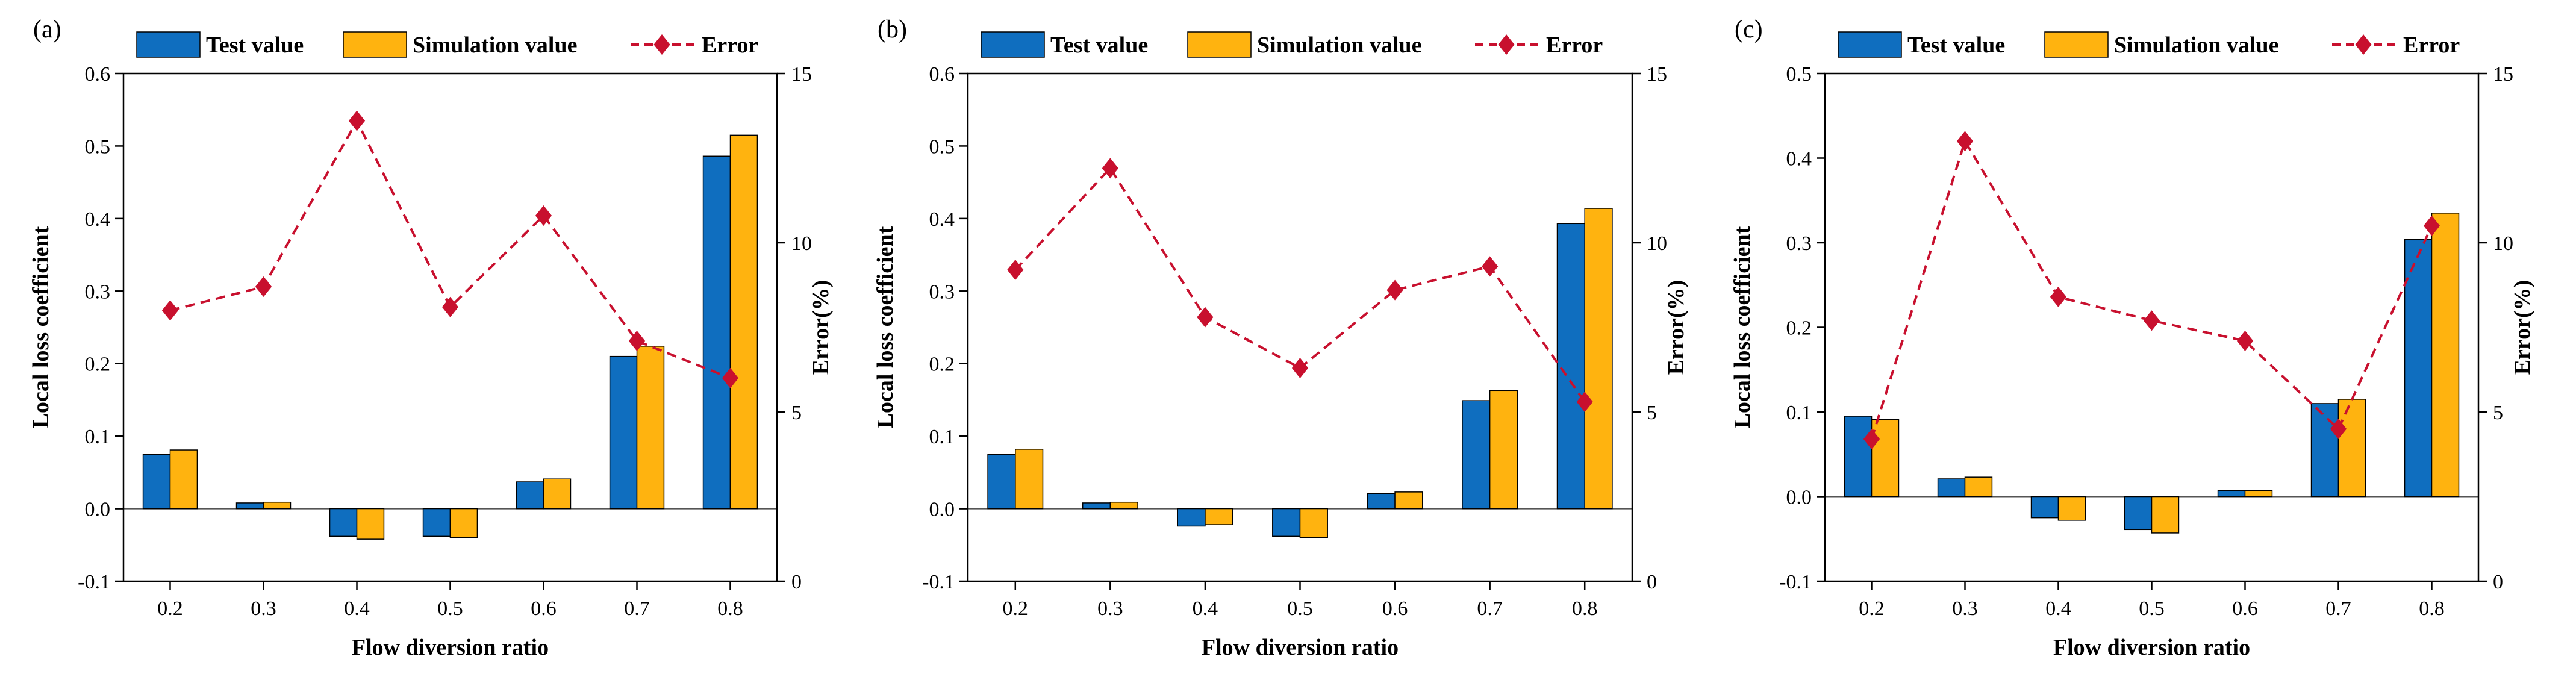 The width and height of the screenshot is (2576, 677). I want to click on panel-label: (b), so click(892, 29).